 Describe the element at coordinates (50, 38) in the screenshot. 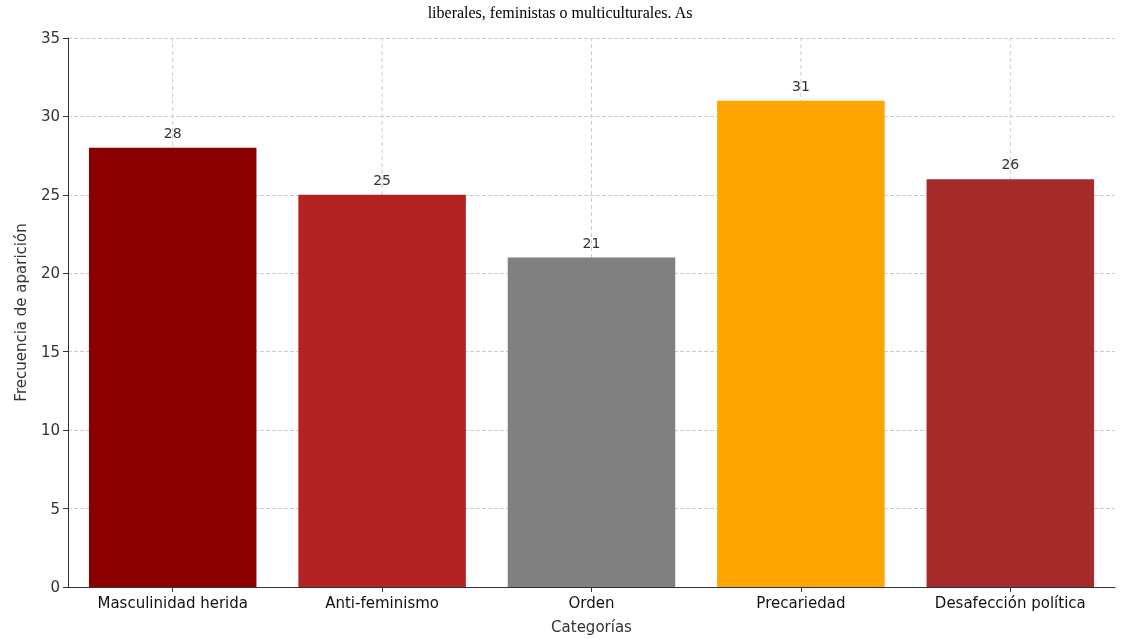

I see `y-tick-label: 35` at that location.